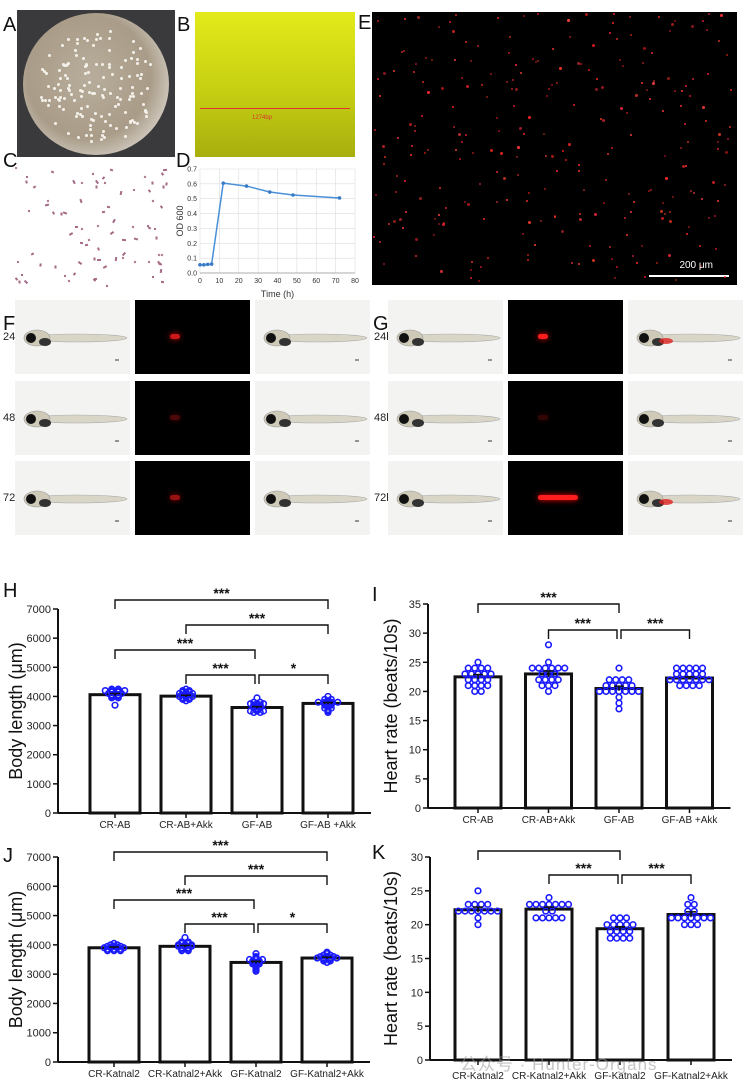 The image size is (750, 1085). What do you see at coordinates (417, 858) in the screenshot?
I see `y-tick-label: 30` at bounding box center [417, 858].